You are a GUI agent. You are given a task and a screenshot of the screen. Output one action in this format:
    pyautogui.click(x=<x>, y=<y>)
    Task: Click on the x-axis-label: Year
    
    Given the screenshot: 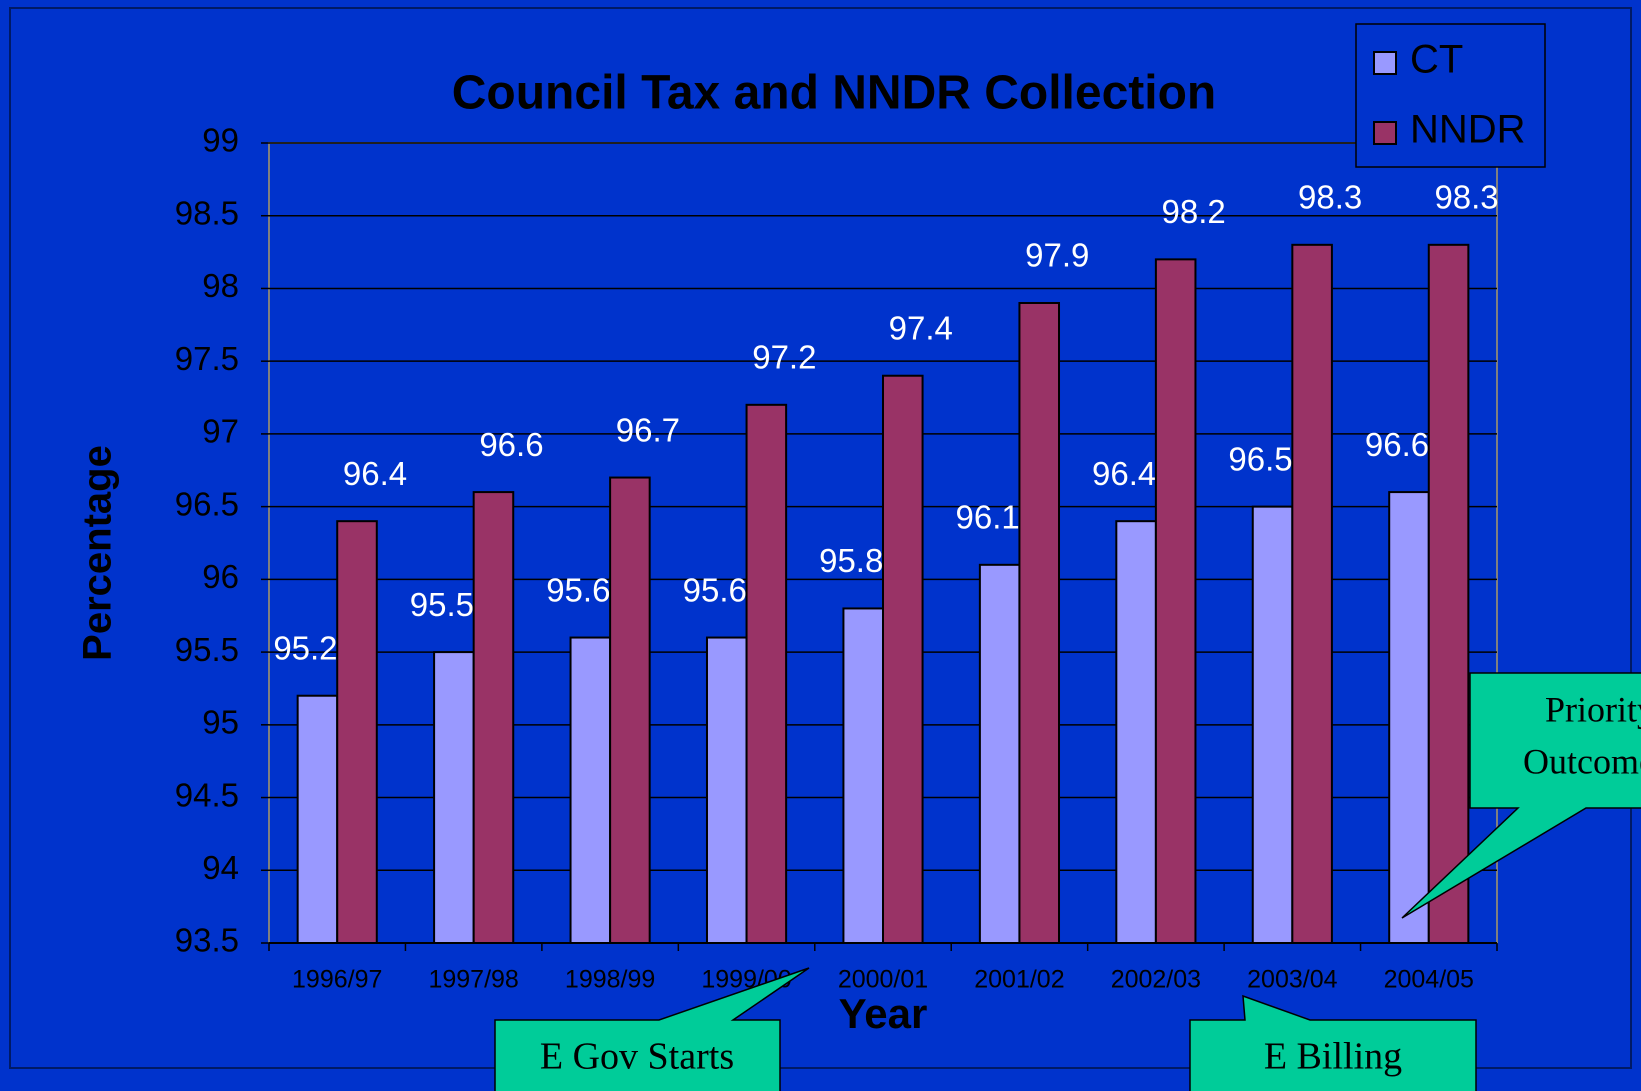 What is the action you would take?
    pyautogui.click(x=883, y=1013)
    